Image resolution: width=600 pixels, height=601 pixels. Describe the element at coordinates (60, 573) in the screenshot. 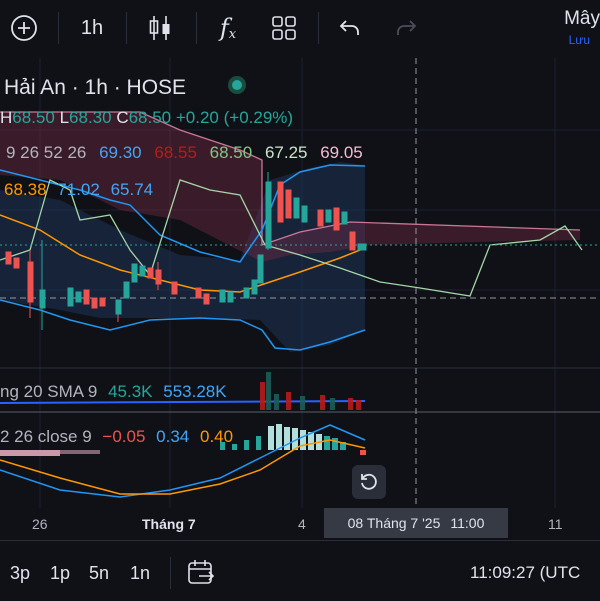

I see `range-1p-button: 1p` at that location.